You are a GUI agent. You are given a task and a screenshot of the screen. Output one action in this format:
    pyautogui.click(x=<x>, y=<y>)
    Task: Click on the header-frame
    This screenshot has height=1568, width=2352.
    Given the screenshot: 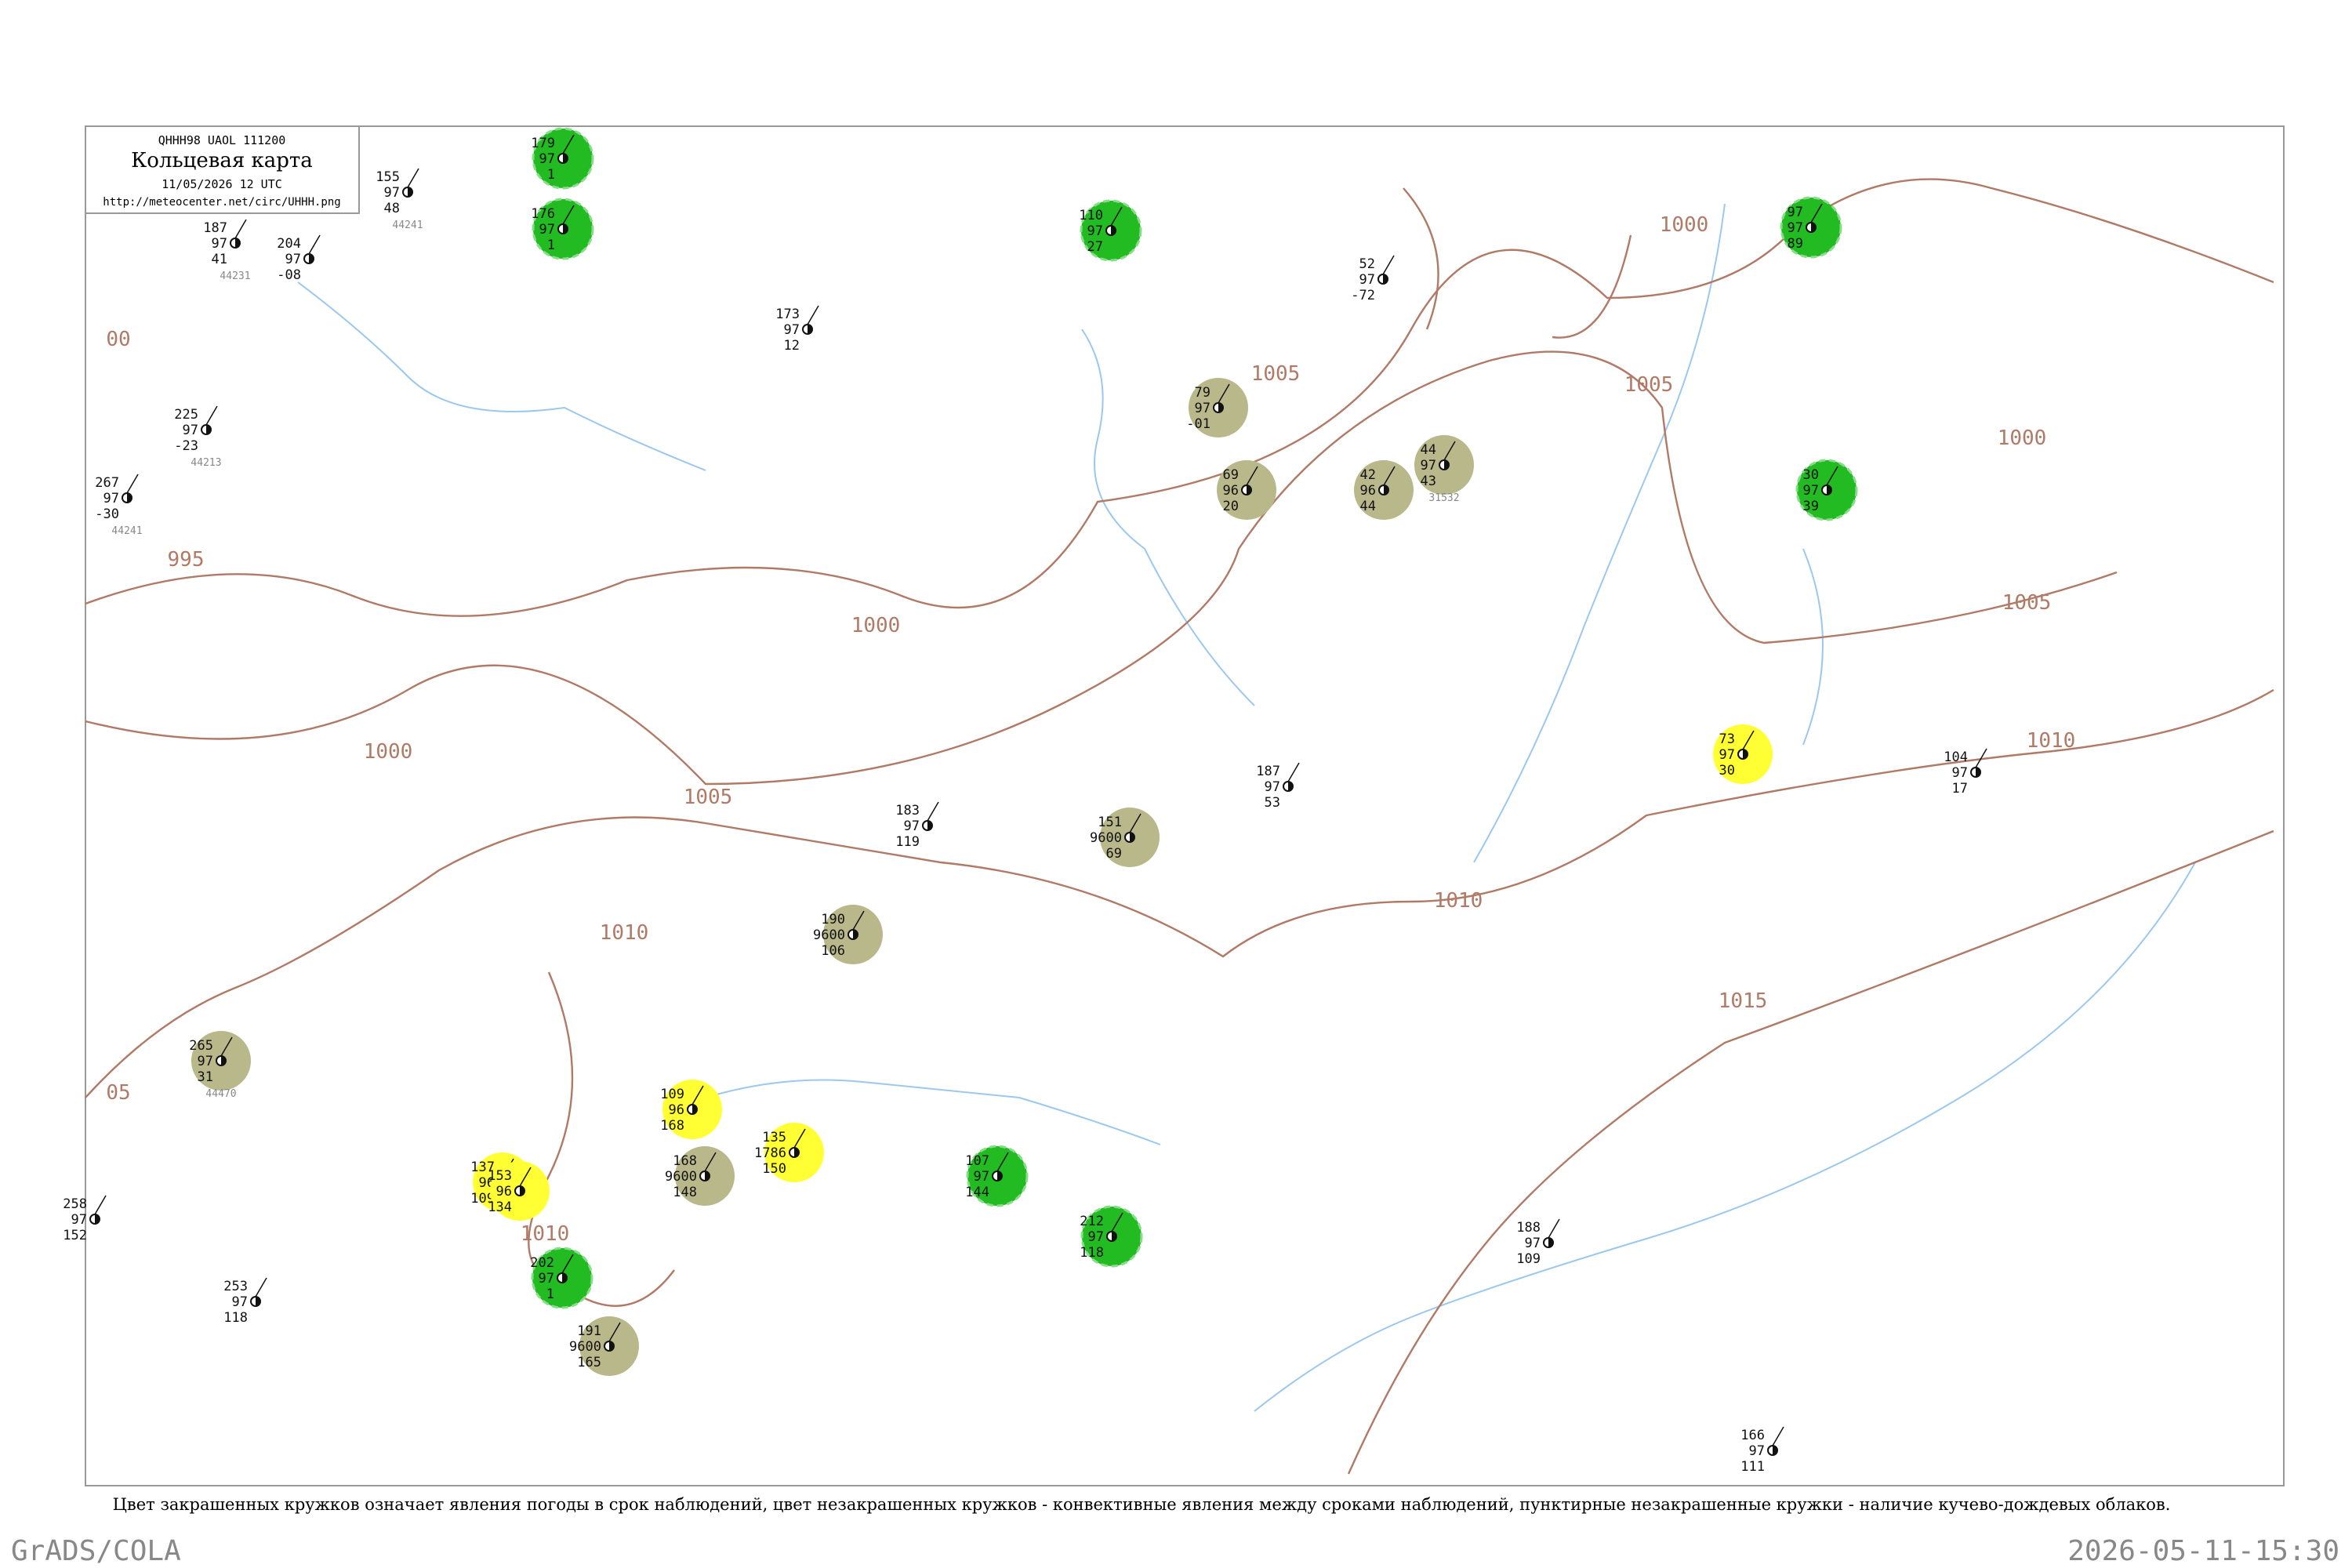 What is the action you would take?
    pyautogui.click(x=222, y=169)
    